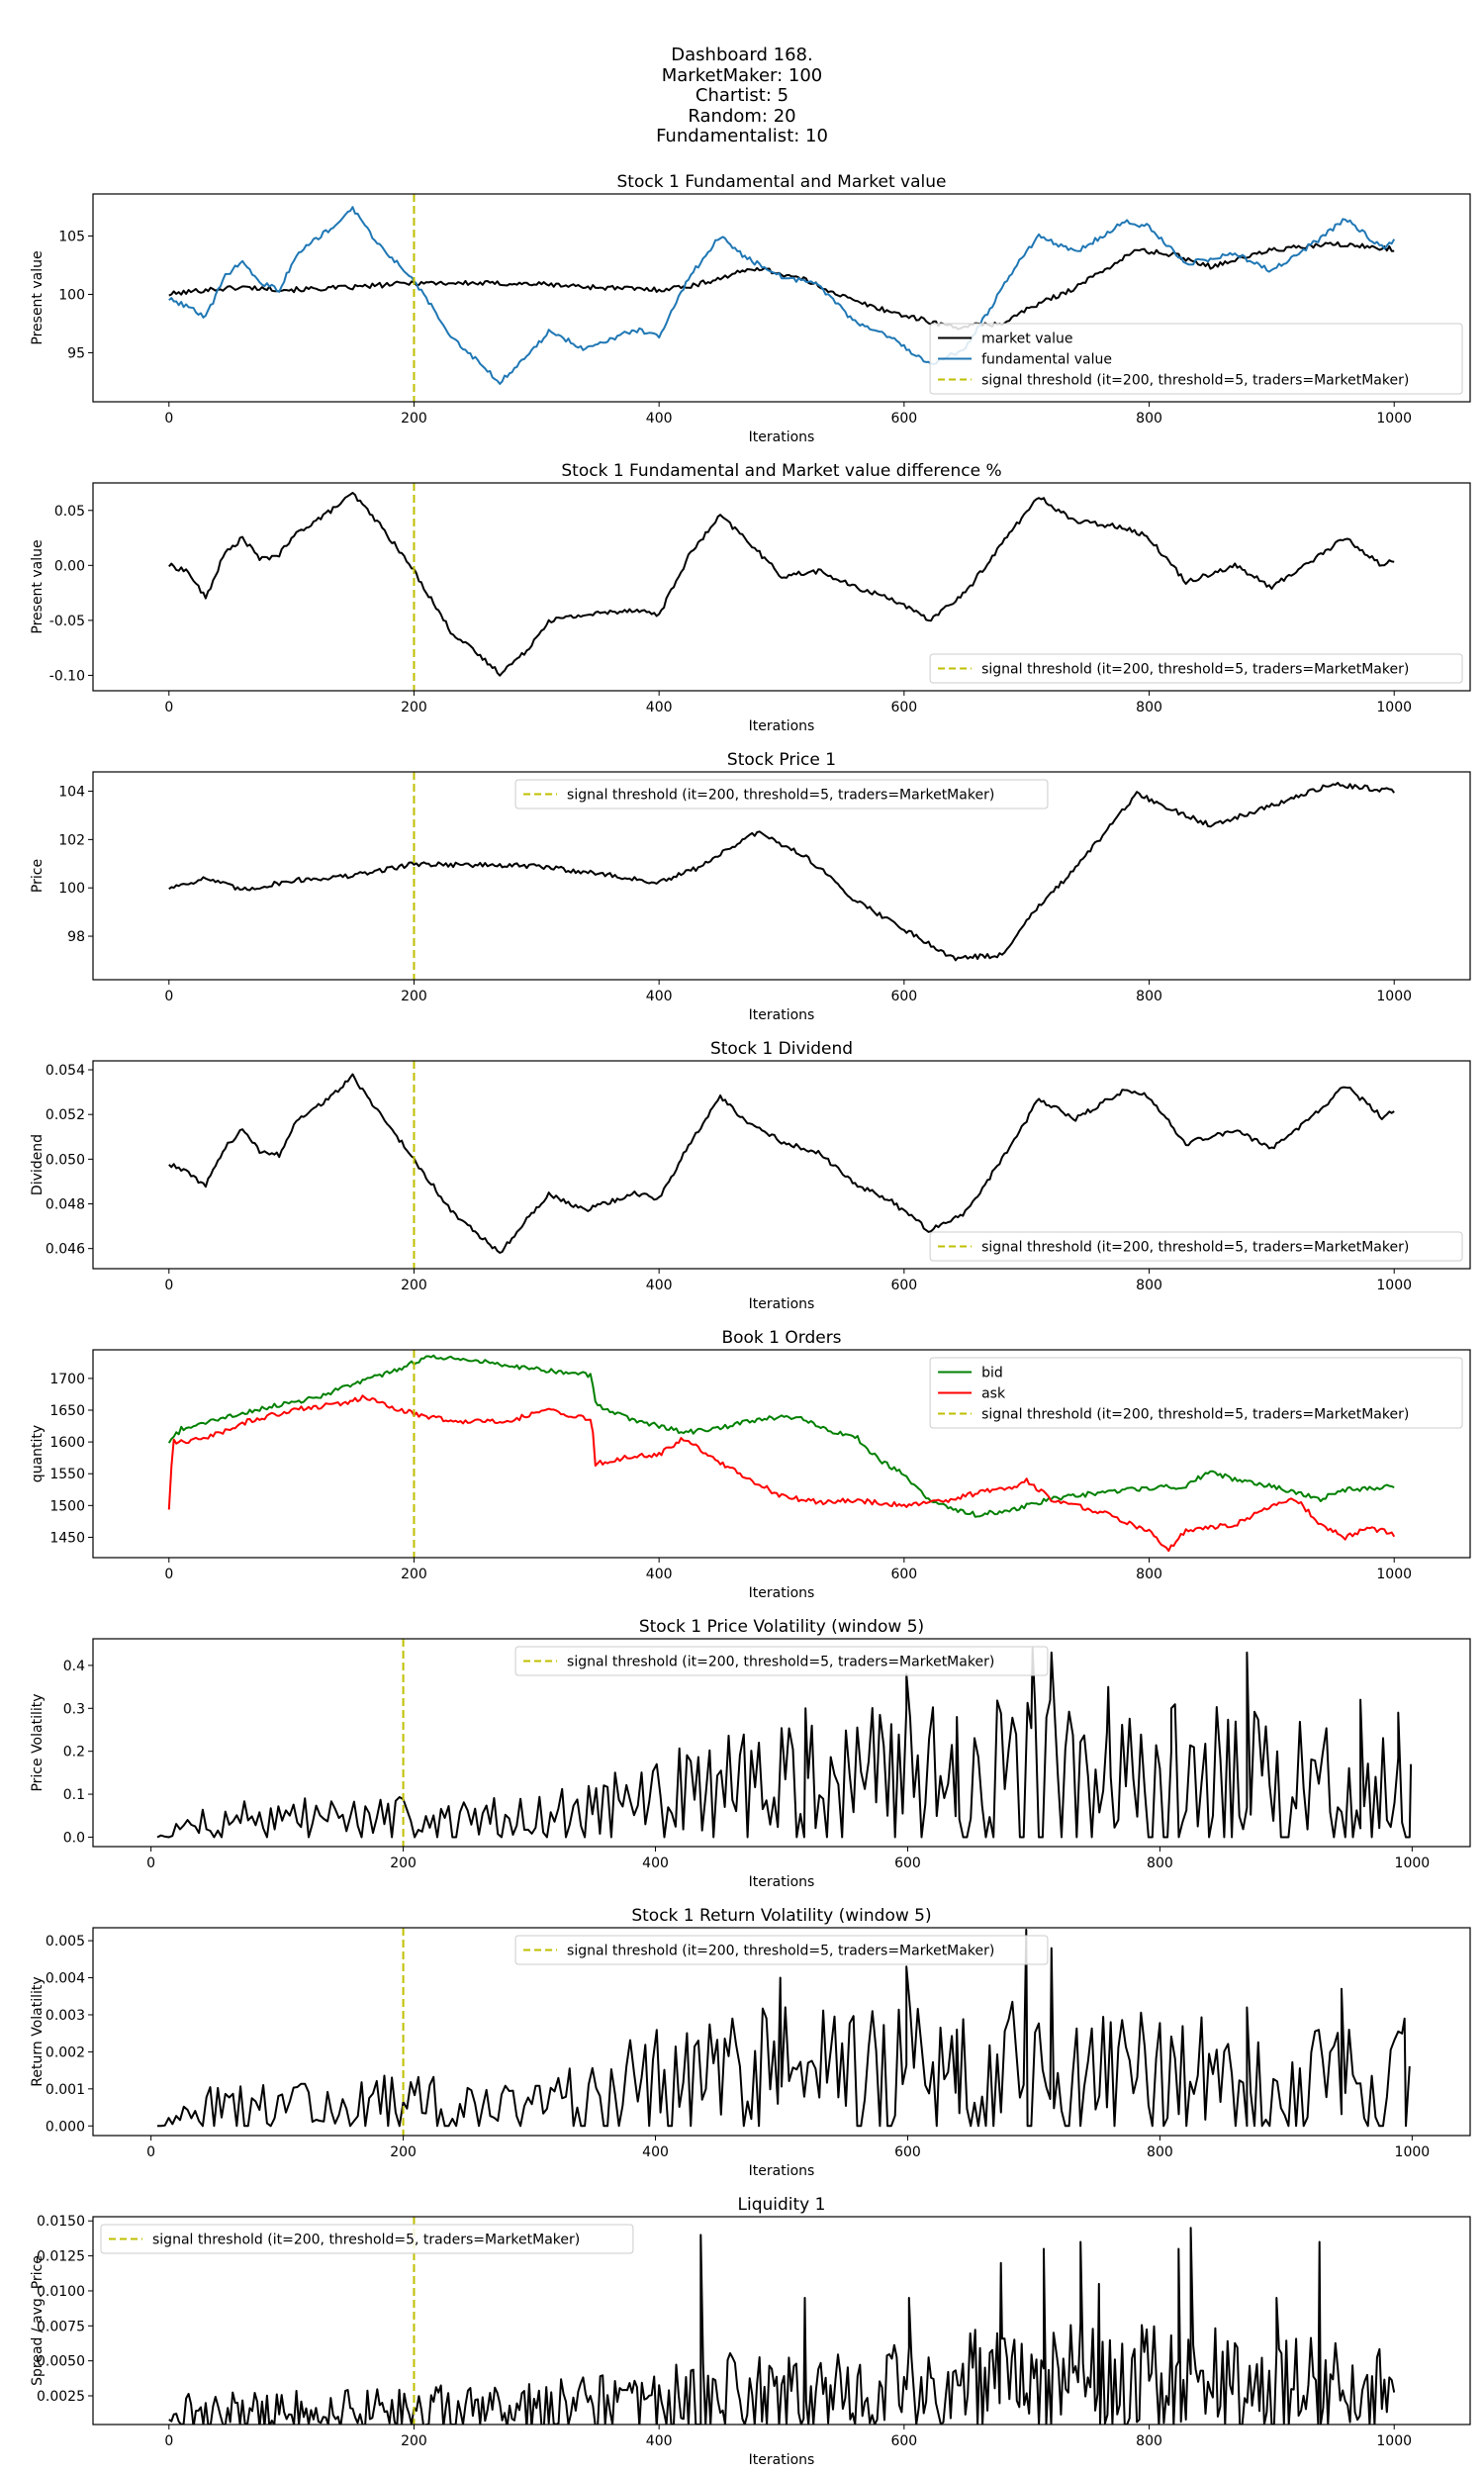 Image resolution: width=1484 pixels, height=2474 pixels. Describe the element at coordinates (65, 2127) in the screenshot. I see `y-tick-label: 0.000` at that location.